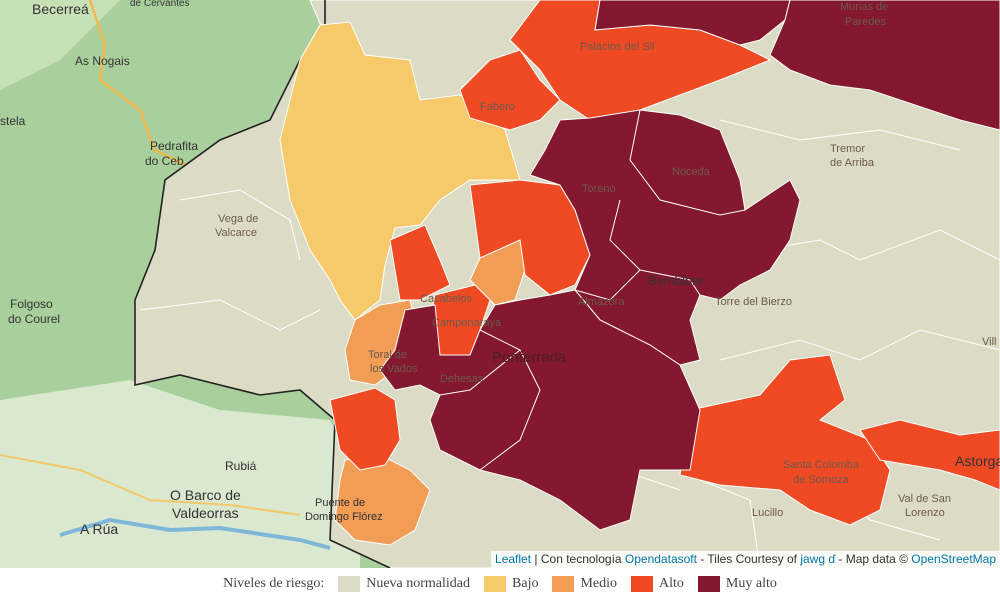 The image size is (1000, 600). I want to click on region-muy-alto-murias, so click(884, 65).